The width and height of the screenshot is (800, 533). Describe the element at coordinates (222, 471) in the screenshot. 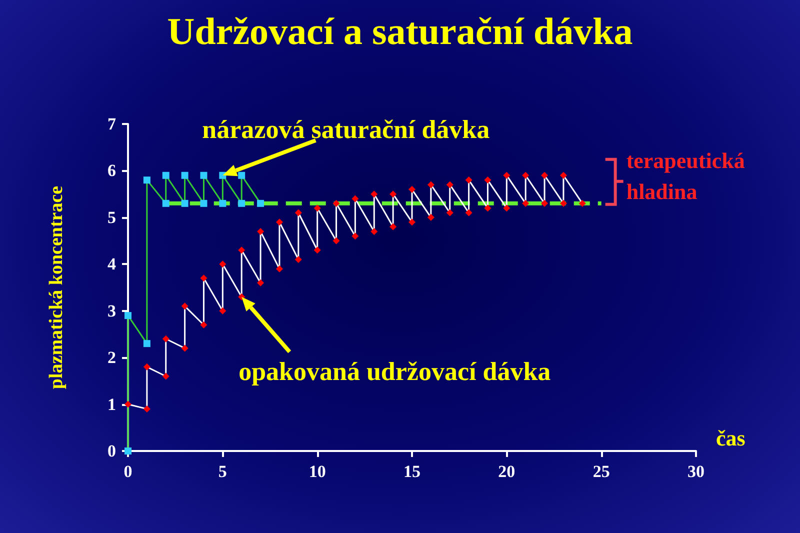

I see `x-tick-label: 5` at that location.